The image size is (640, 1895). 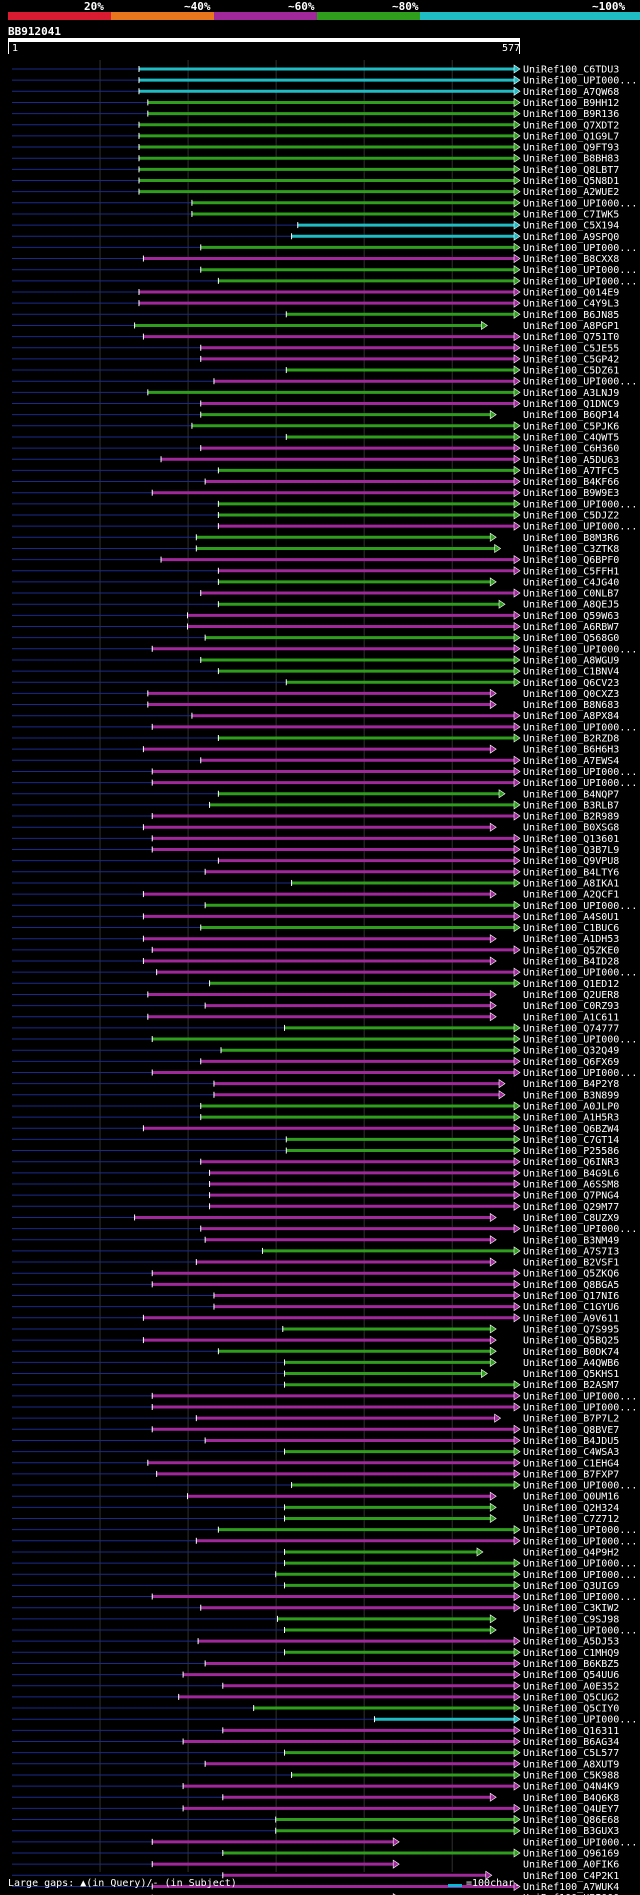 What do you see at coordinates (315, 337) in the screenshot?
I see `hit-row: UniRef100_Q751T0` at bounding box center [315, 337].